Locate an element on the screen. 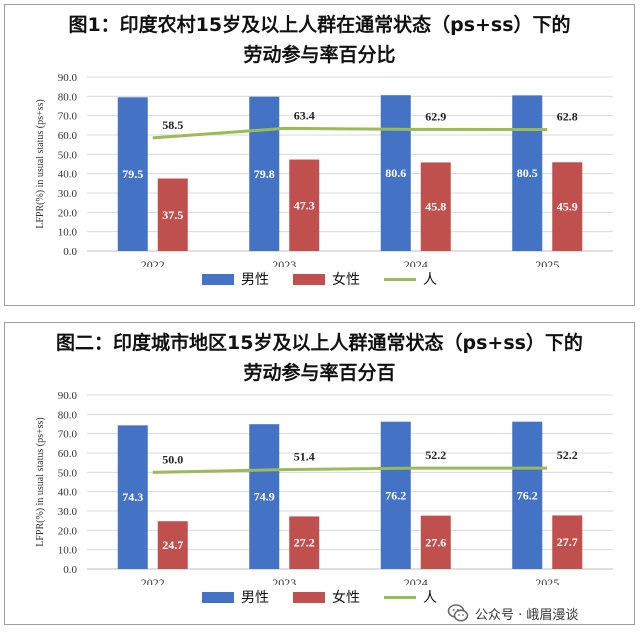 The height and width of the screenshot is (635, 640). watermark: 公众号 · 峨眉漫谈 is located at coordinates (515, 613).